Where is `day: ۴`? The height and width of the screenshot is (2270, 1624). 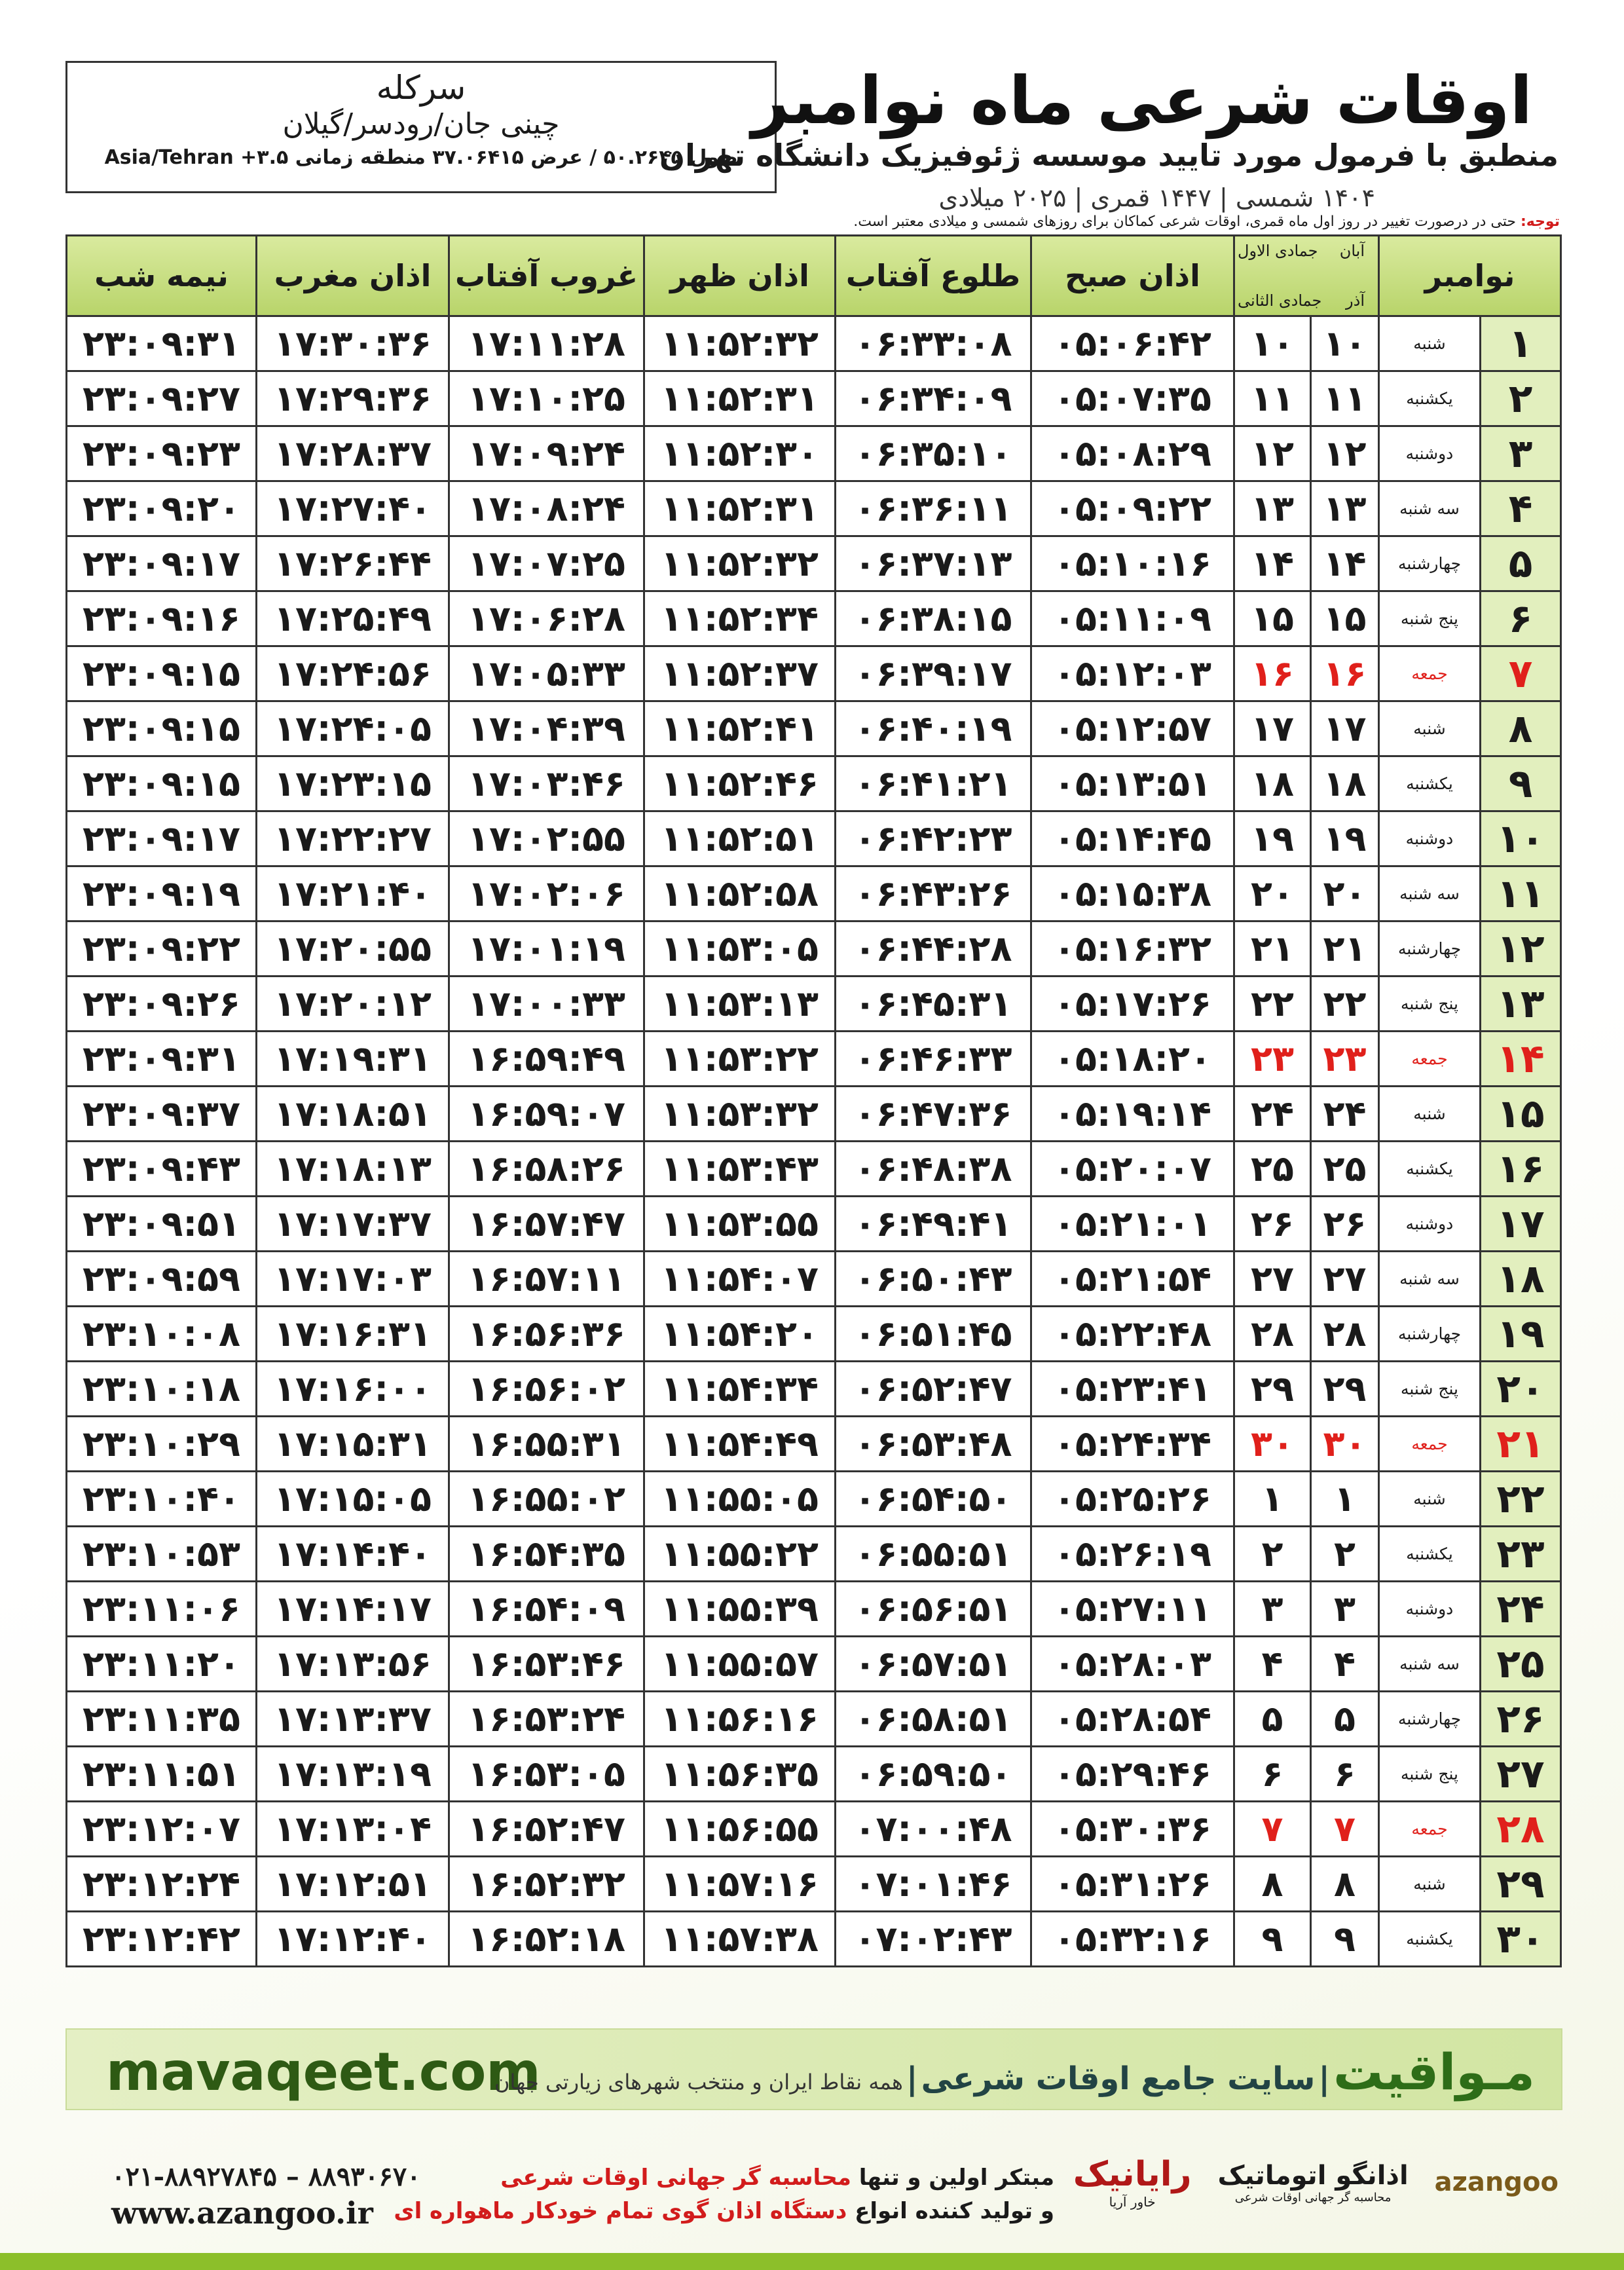
day: ۴ is located at coordinates (1520, 508).